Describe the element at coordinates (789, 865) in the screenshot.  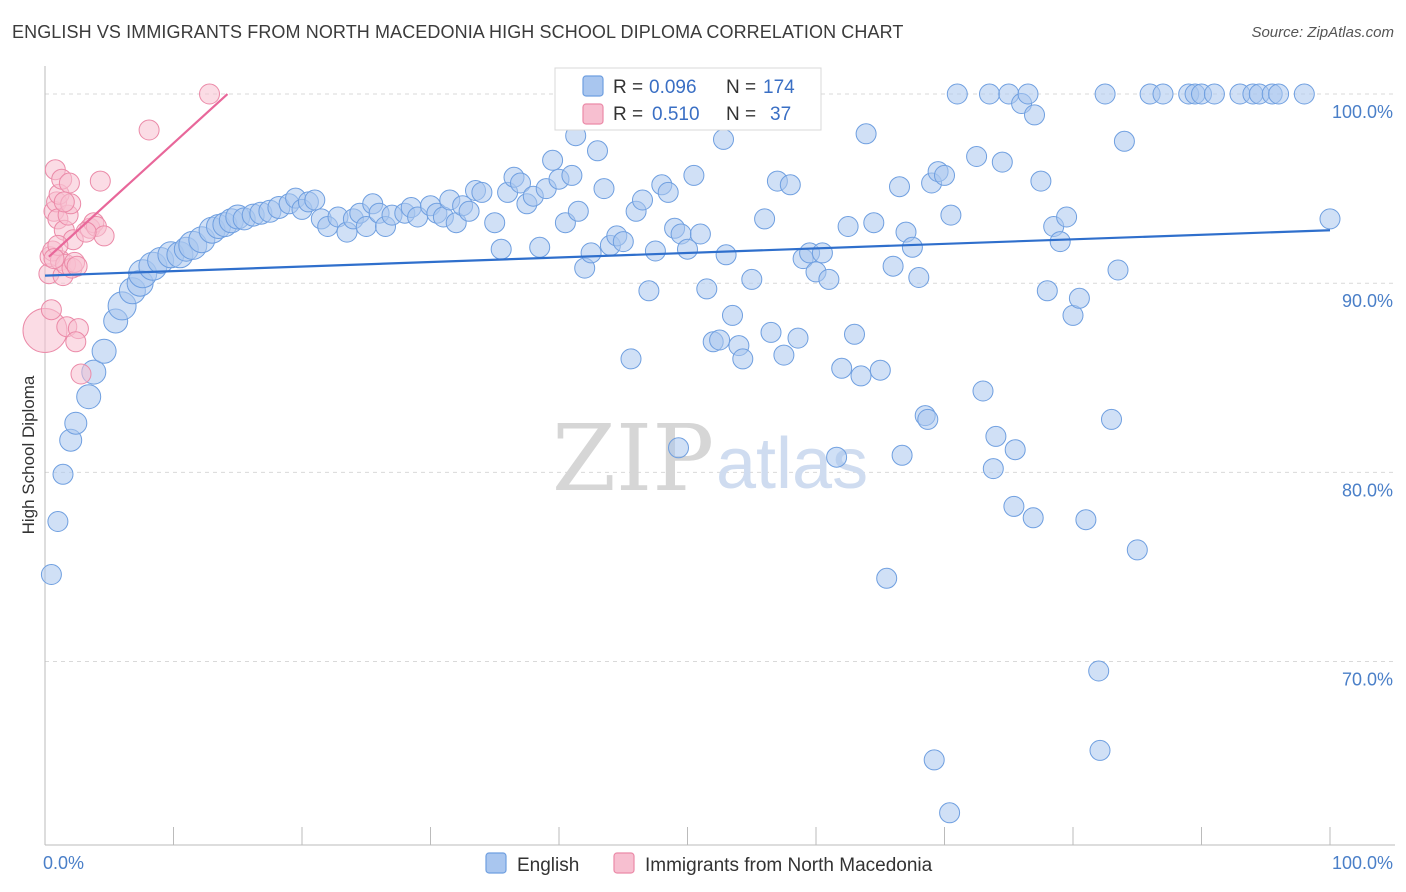
I see `bottom-legend-macedonia: Immigrants from North Macedonia` at that location.